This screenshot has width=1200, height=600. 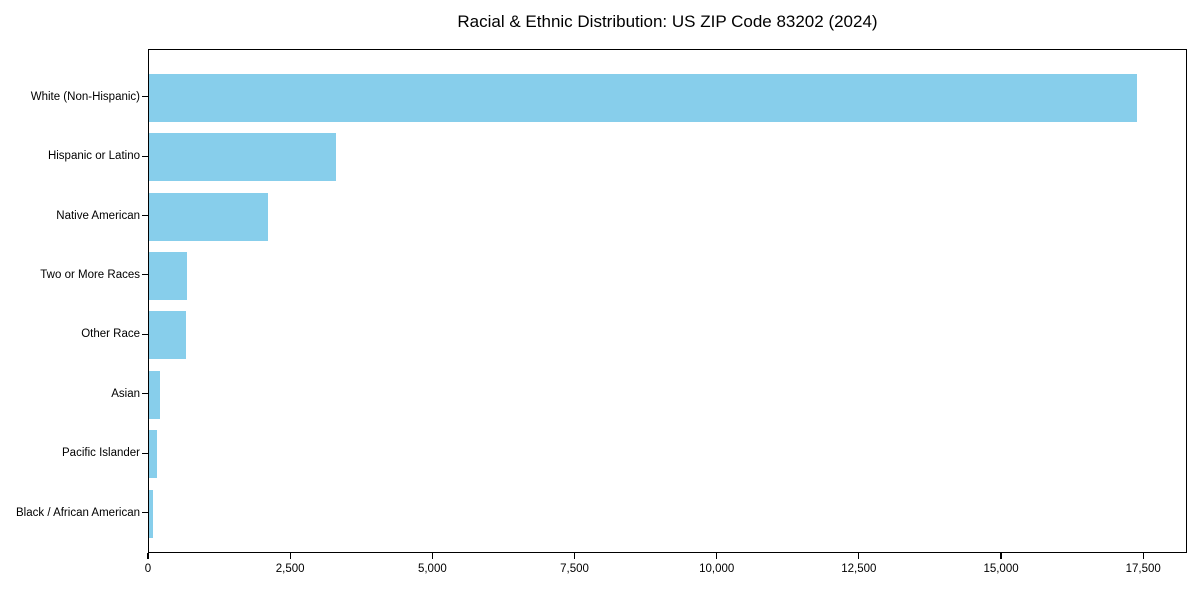 What do you see at coordinates (98, 215) in the screenshot?
I see `y-axis-label: Native American` at bounding box center [98, 215].